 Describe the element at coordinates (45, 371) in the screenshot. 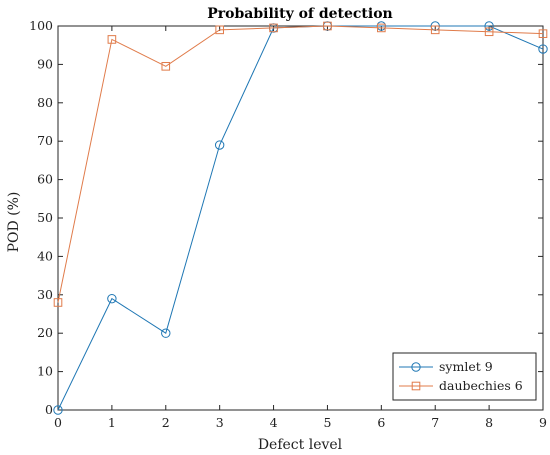

I see `y-tick-label: 10` at that location.